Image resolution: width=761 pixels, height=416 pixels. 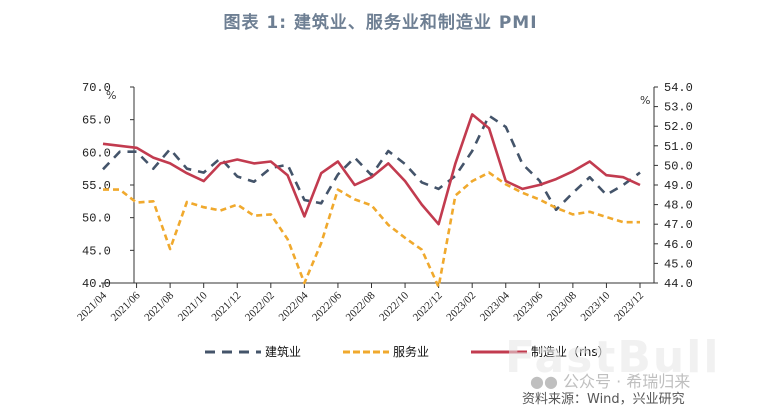 I want to click on right-y-tick-label: 48.0, so click(x=678, y=206).